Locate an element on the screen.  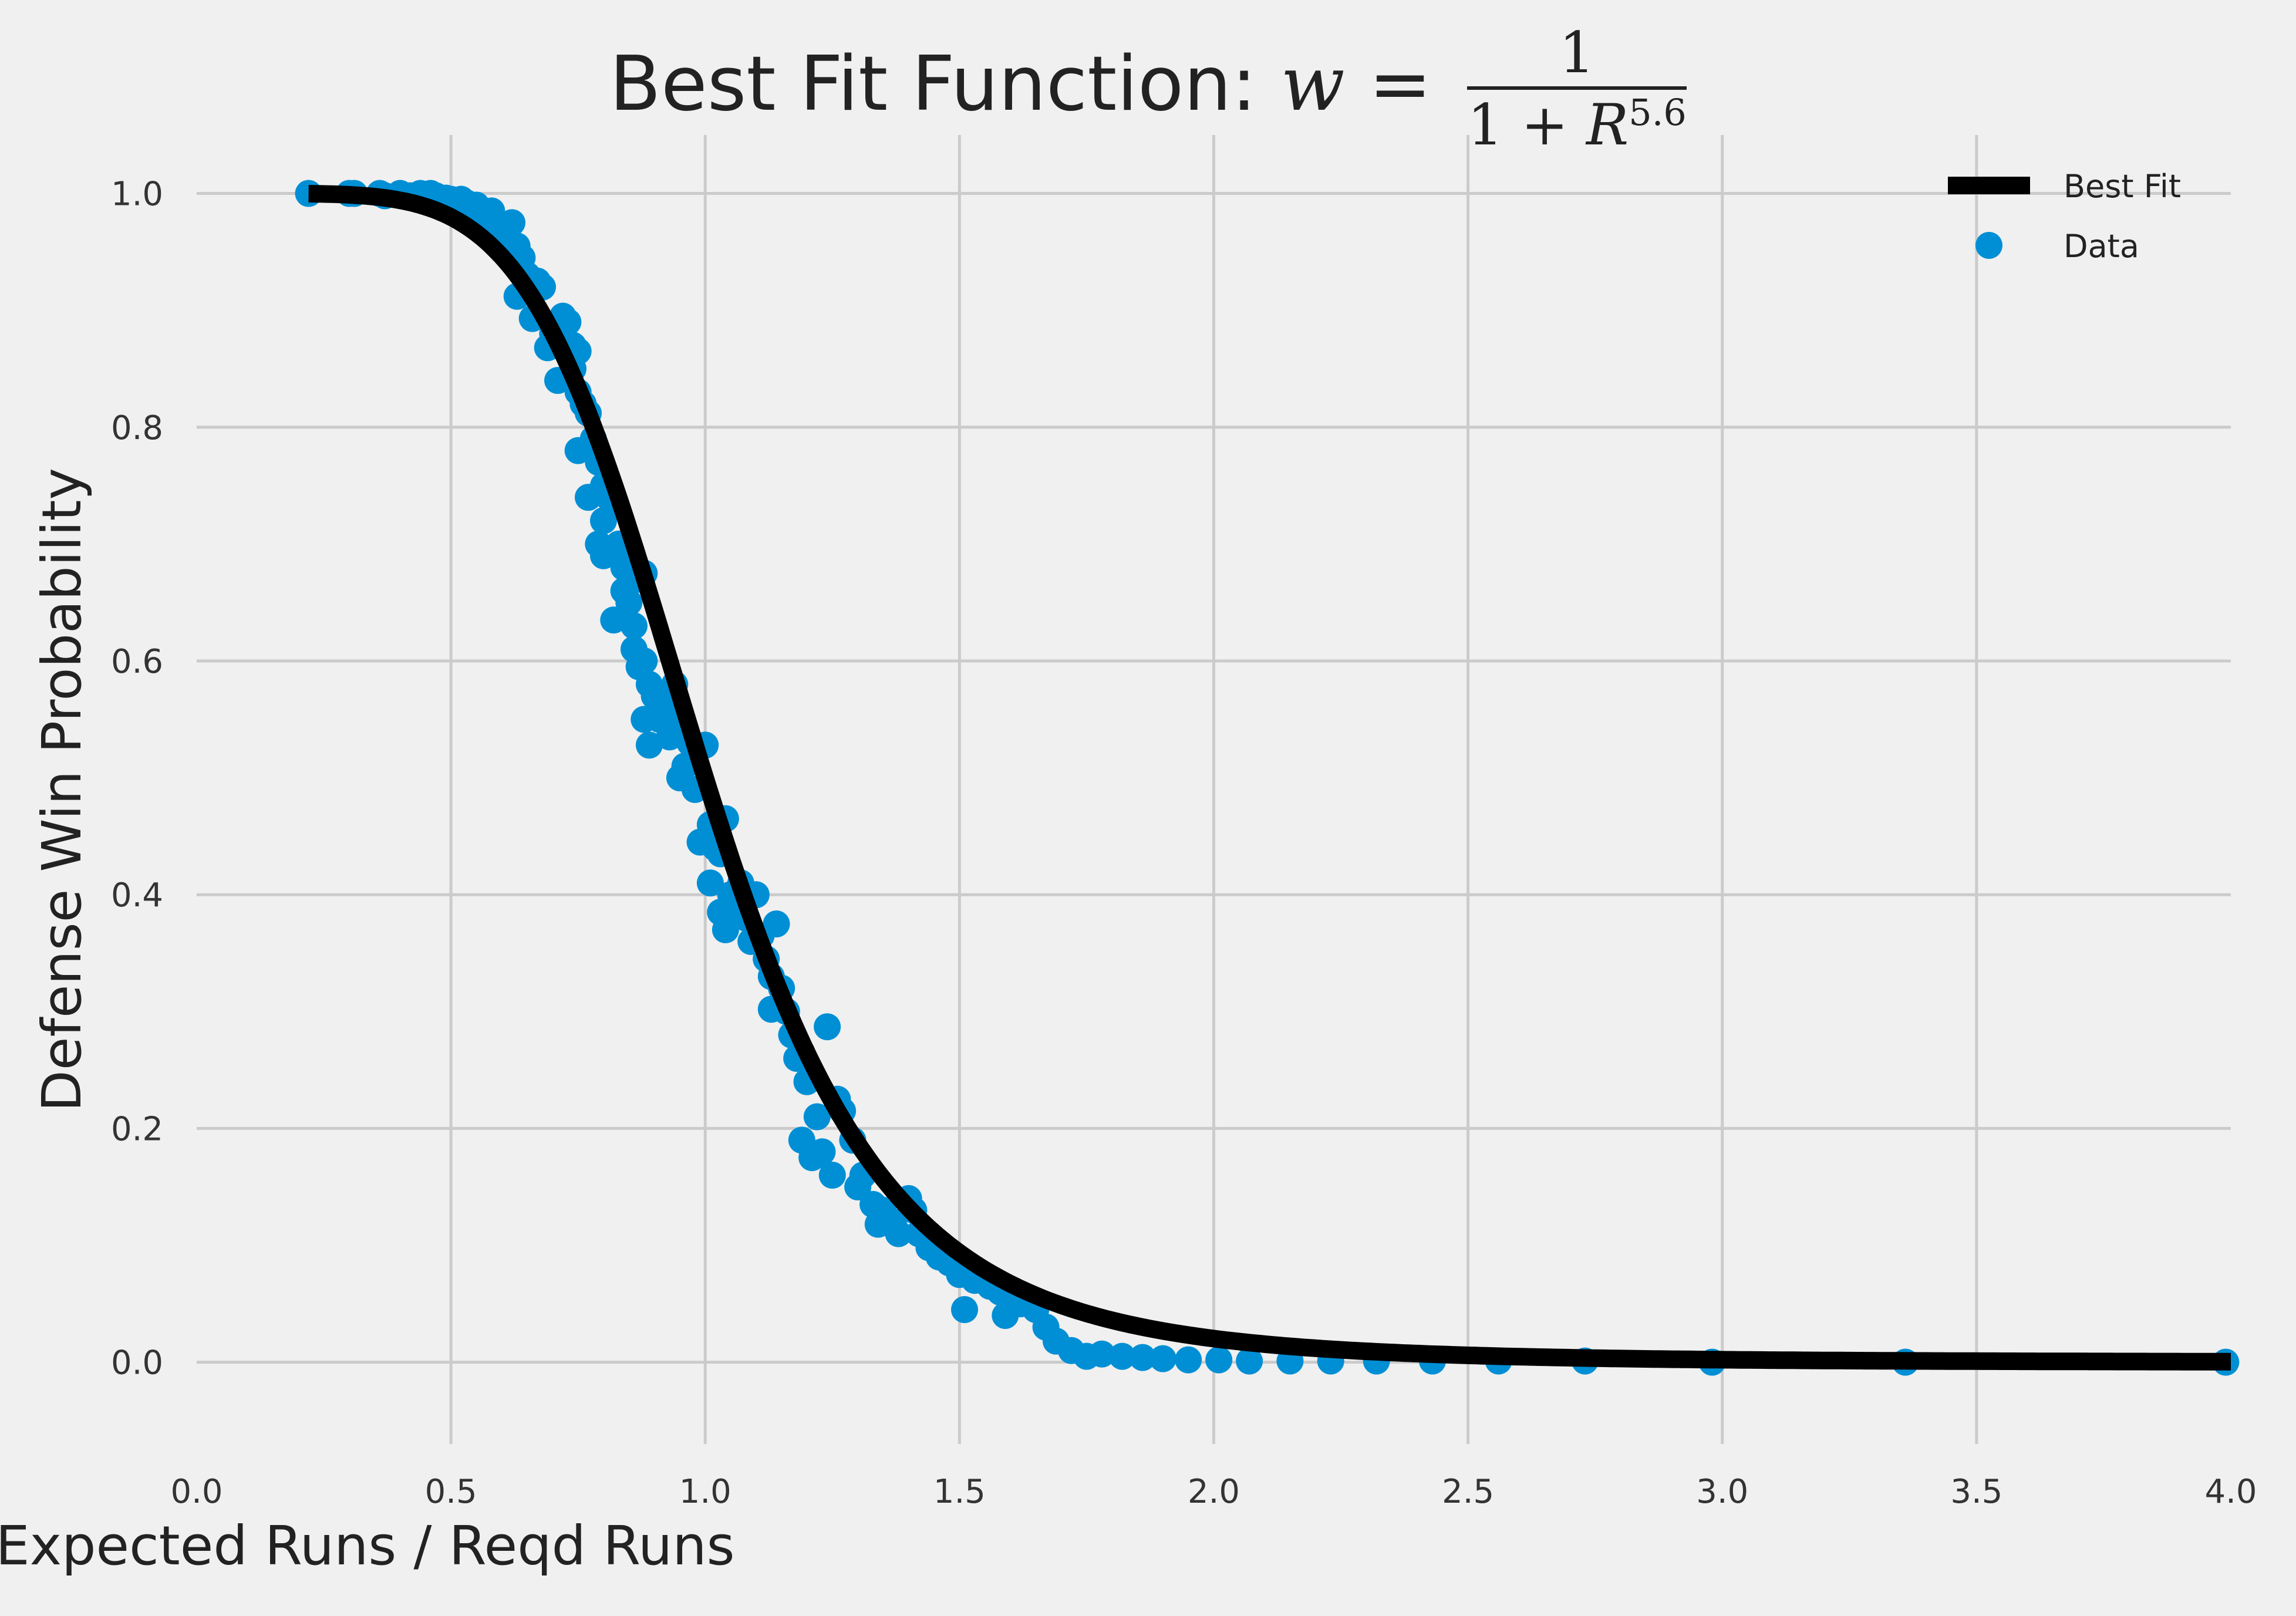
fraction-numerator: 1 is located at coordinates (1577, 56).